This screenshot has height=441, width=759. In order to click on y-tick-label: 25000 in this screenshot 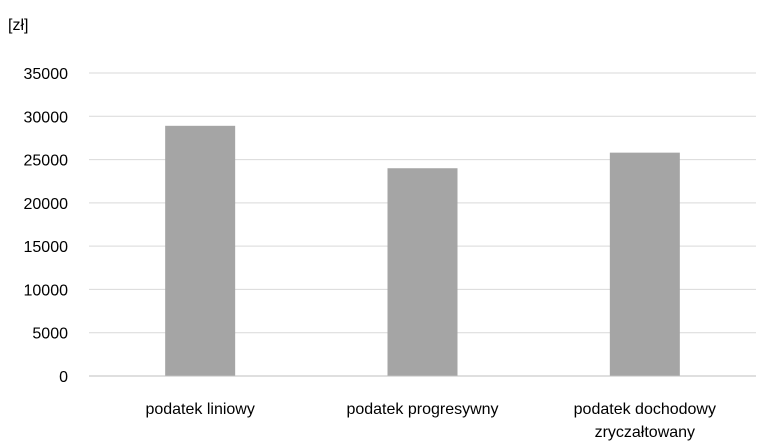, I will do `click(46, 161)`.